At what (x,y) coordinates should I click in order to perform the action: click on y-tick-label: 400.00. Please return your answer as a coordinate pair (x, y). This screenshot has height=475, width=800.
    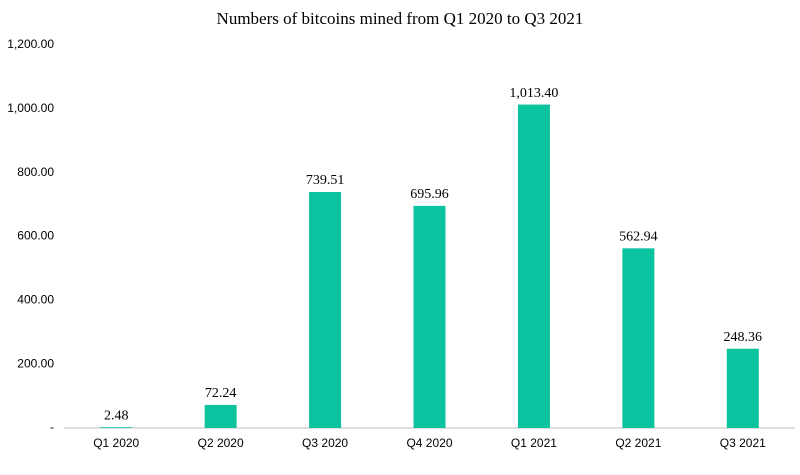
    Looking at the image, I should click on (35, 300).